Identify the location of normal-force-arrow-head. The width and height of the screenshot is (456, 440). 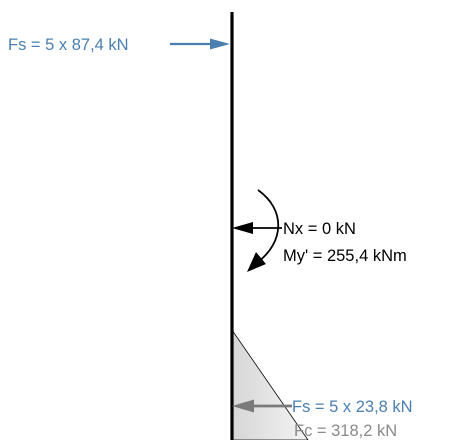
(242, 228).